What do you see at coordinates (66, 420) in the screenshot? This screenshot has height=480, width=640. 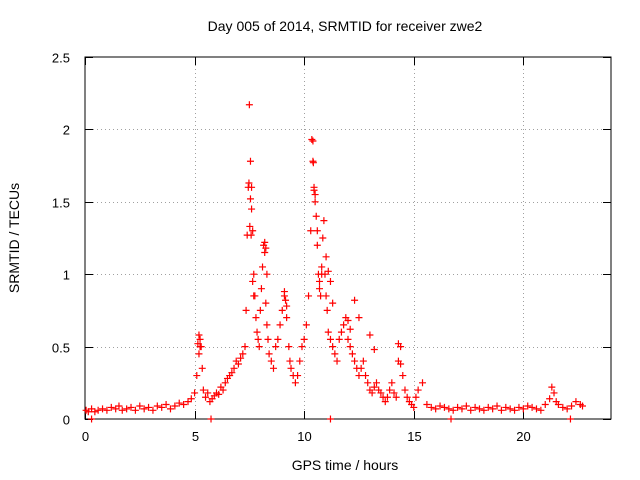 I see `y-tick-label: 0` at bounding box center [66, 420].